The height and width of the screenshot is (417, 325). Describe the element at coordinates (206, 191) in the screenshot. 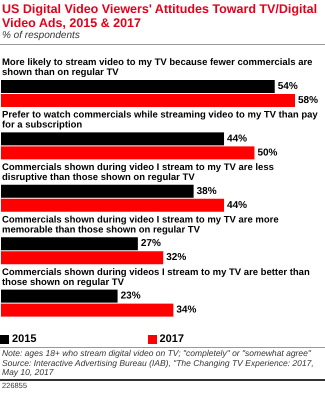

I see `data-label: 38%` at that location.